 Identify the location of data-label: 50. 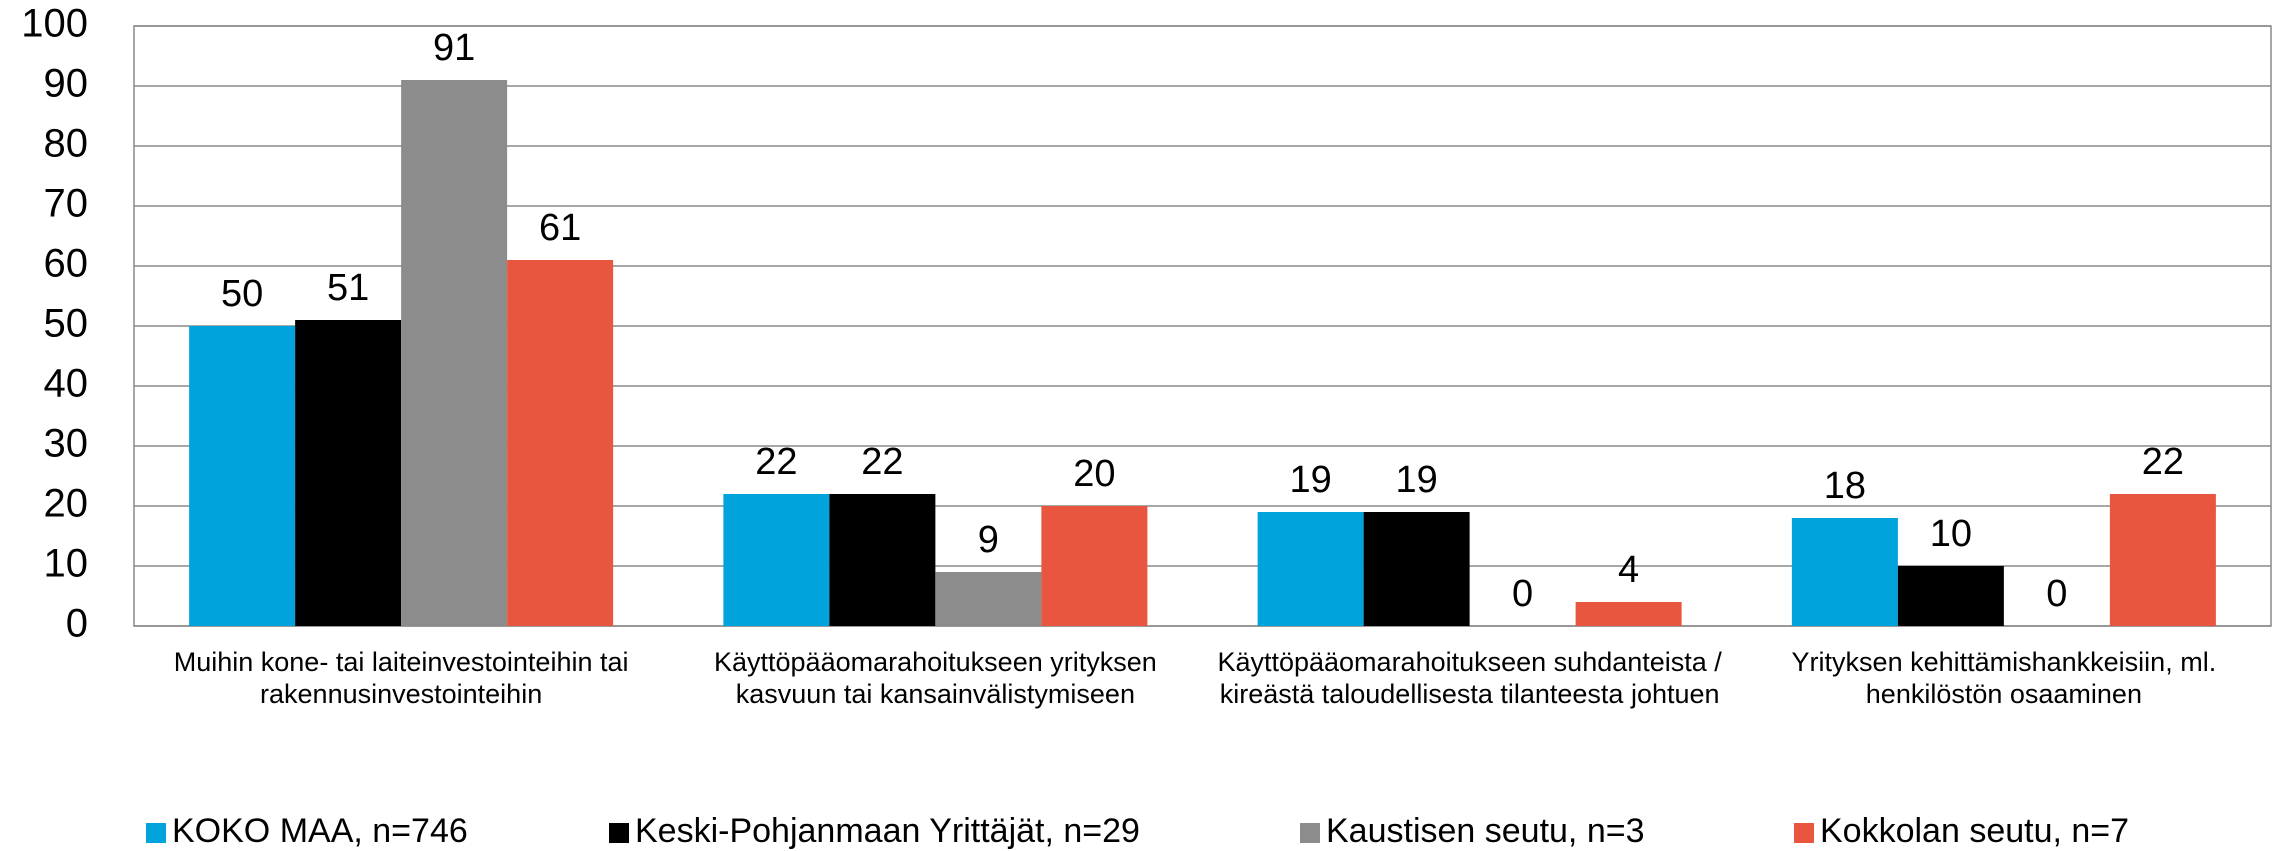
(242, 294).